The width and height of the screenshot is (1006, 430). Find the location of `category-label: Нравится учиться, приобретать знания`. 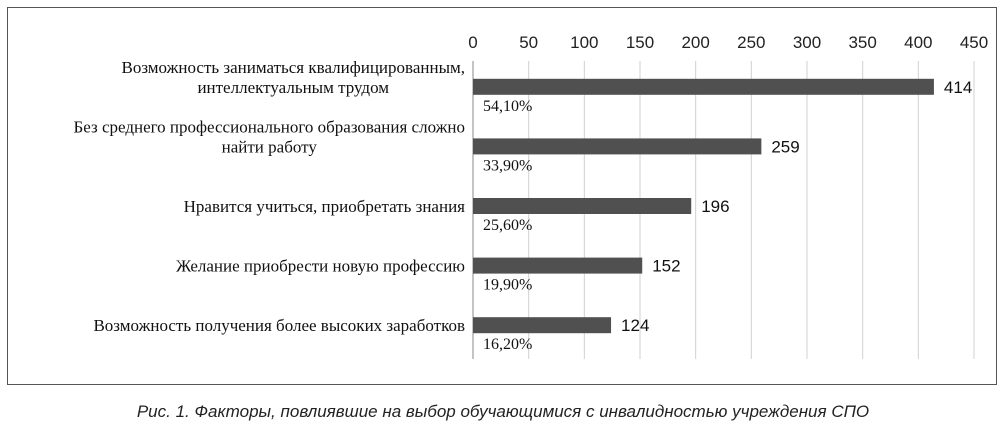

category-label: Нравится учиться, приобретать знания is located at coordinates (325, 206).